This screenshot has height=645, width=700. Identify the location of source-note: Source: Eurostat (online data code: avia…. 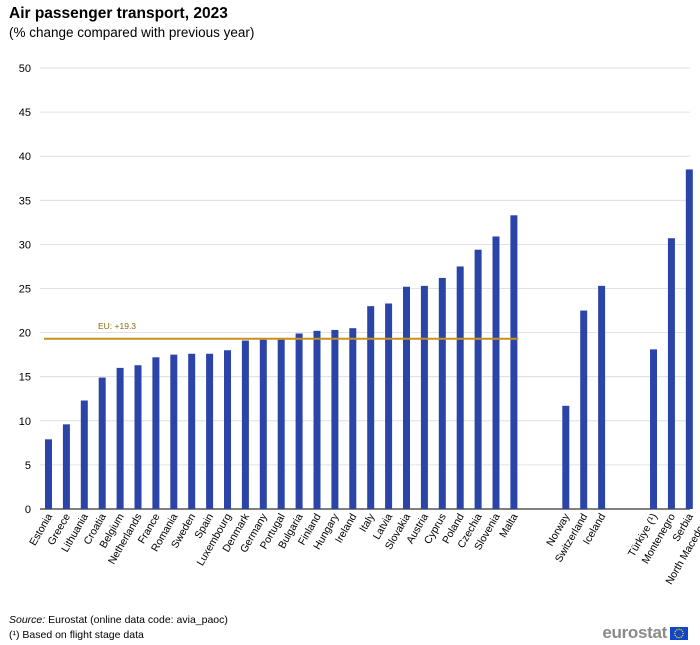
(118, 620).